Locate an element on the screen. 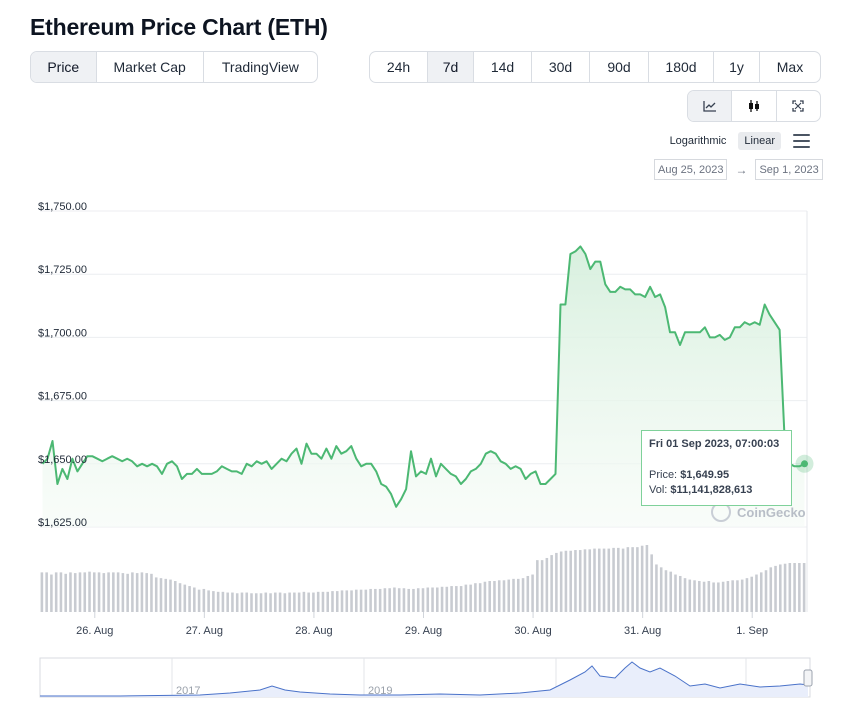 The width and height of the screenshot is (850, 723). date-from-input: Aug 25, 2023 is located at coordinates (691, 169).